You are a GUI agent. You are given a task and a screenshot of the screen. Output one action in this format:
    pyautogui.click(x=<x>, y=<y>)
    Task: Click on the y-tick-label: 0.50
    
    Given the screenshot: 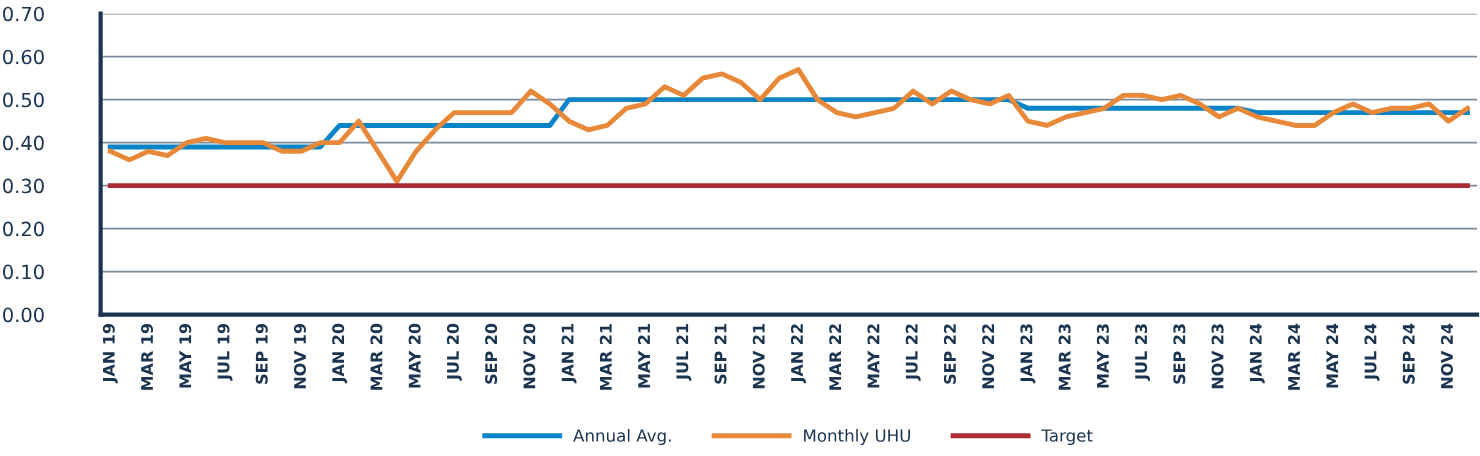 What is the action you would take?
    pyautogui.click(x=23, y=100)
    